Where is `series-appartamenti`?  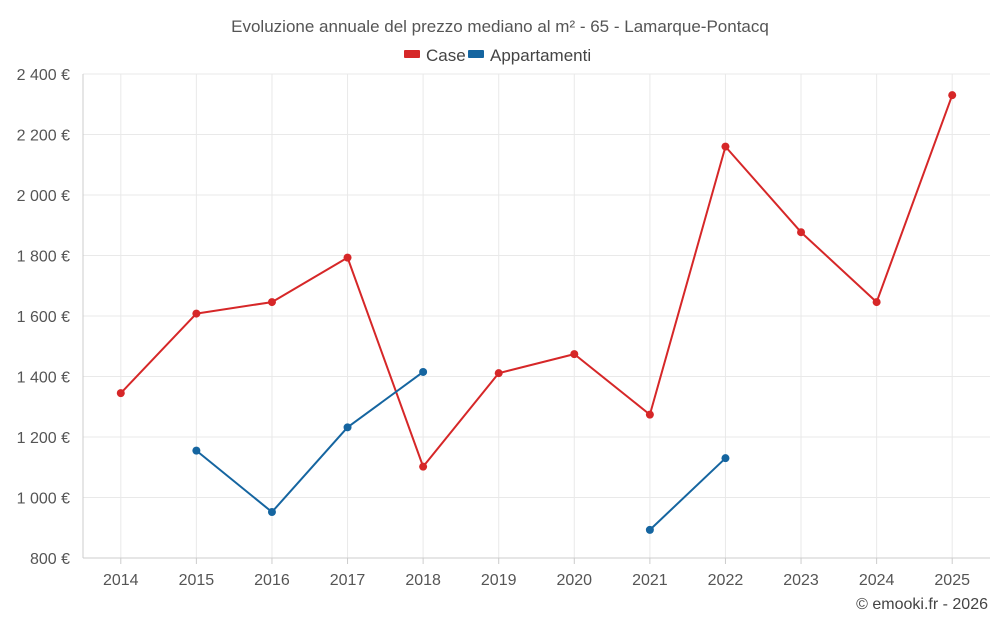
series-appartamenti is located at coordinates (461, 450).